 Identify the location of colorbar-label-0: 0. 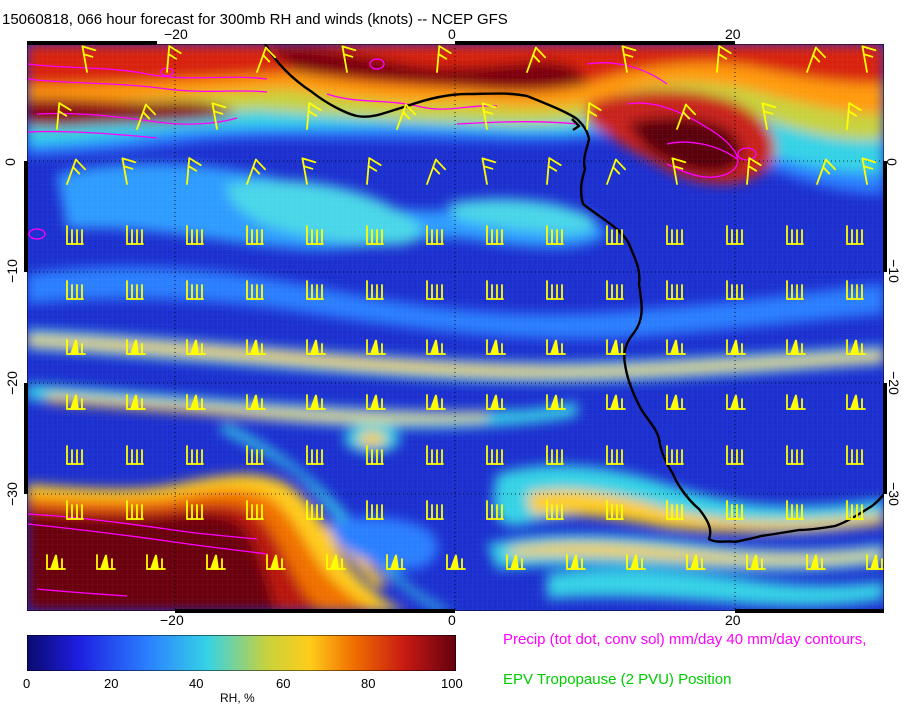
(27, 683).